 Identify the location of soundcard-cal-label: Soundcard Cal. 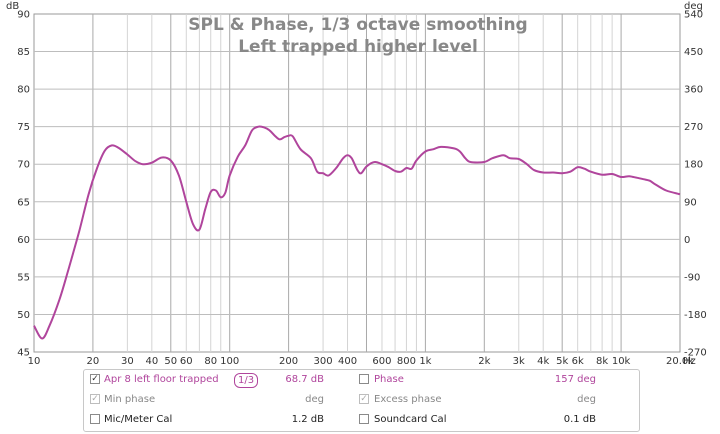
(410, 419).